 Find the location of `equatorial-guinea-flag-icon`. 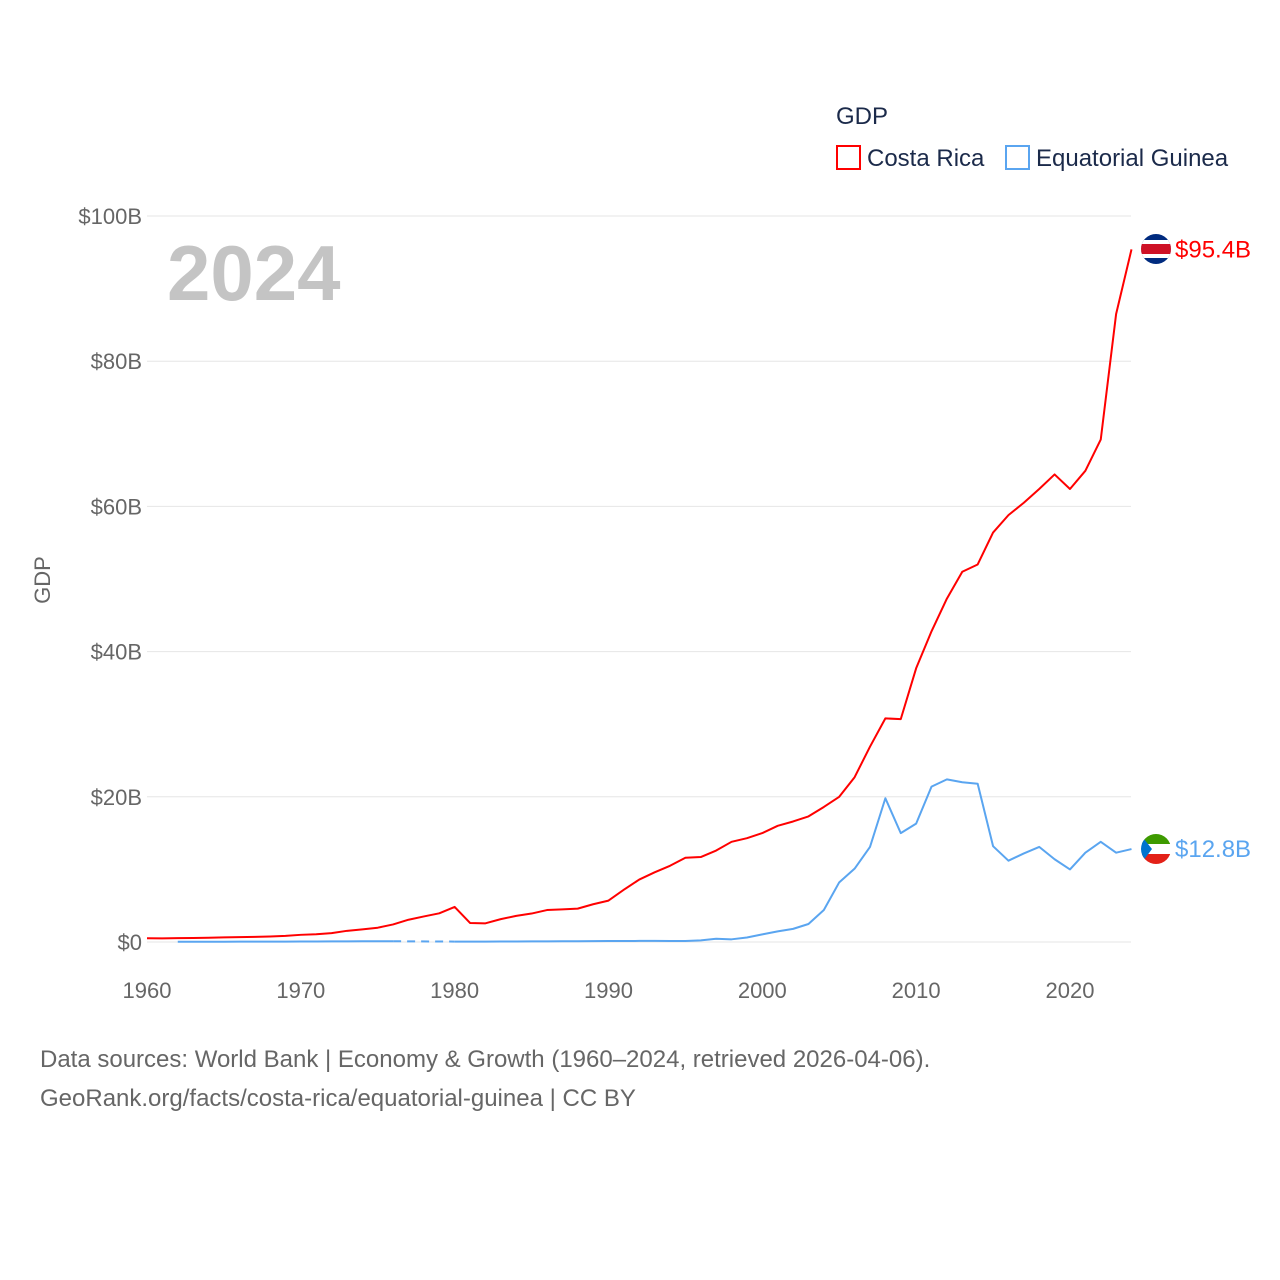

equatorial-guinea-flag-icon is located at coordinates (1156, 849).